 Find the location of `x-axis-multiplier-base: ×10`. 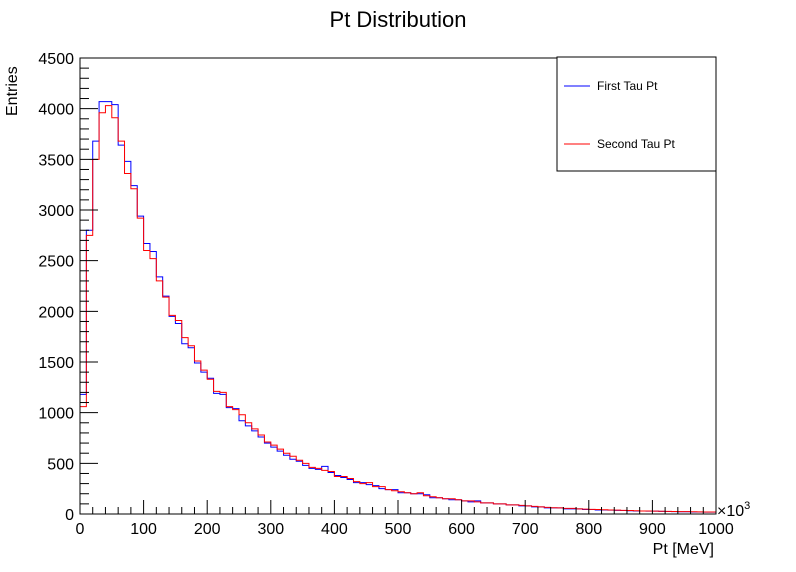

x-axis-multiplier-base: ×10 is located at coordinates (730, 511).